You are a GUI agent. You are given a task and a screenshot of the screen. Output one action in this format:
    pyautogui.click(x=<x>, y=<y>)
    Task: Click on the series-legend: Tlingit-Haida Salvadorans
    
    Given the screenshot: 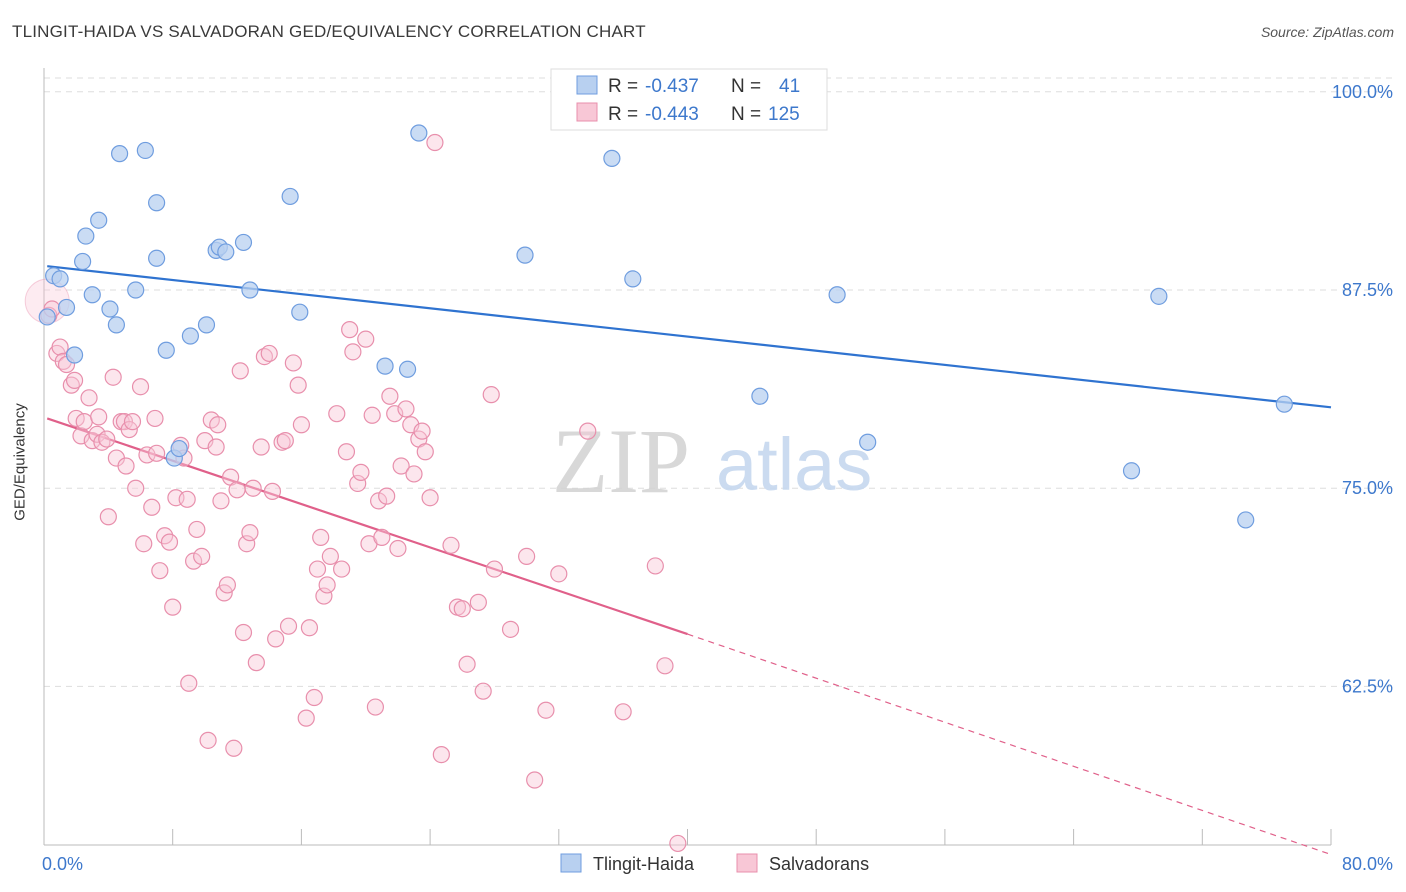 What is the action you would take?
    pyautogui.click(x=714, y=863)
    